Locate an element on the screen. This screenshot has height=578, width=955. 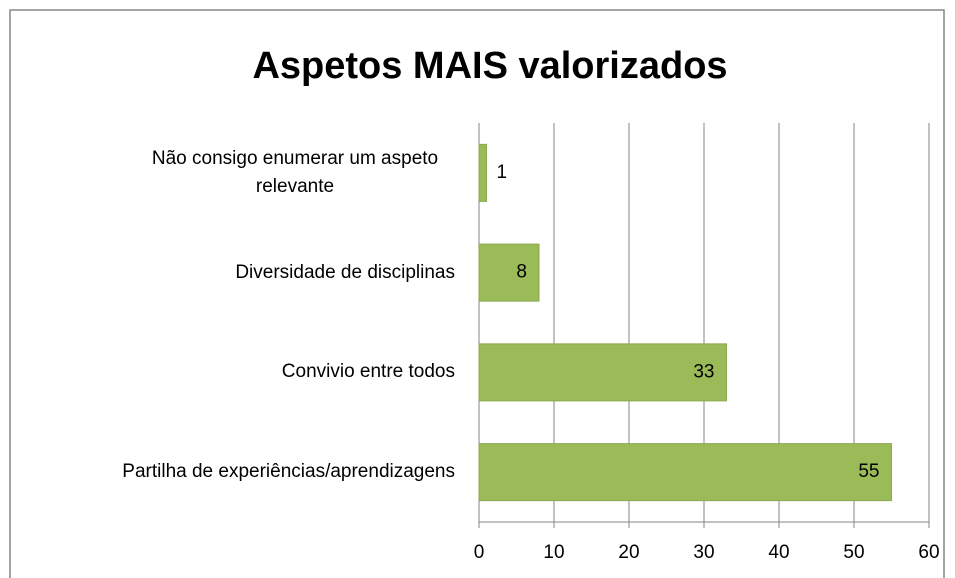
category-label: Convivio entre todos is located at coordinates (368, 372).